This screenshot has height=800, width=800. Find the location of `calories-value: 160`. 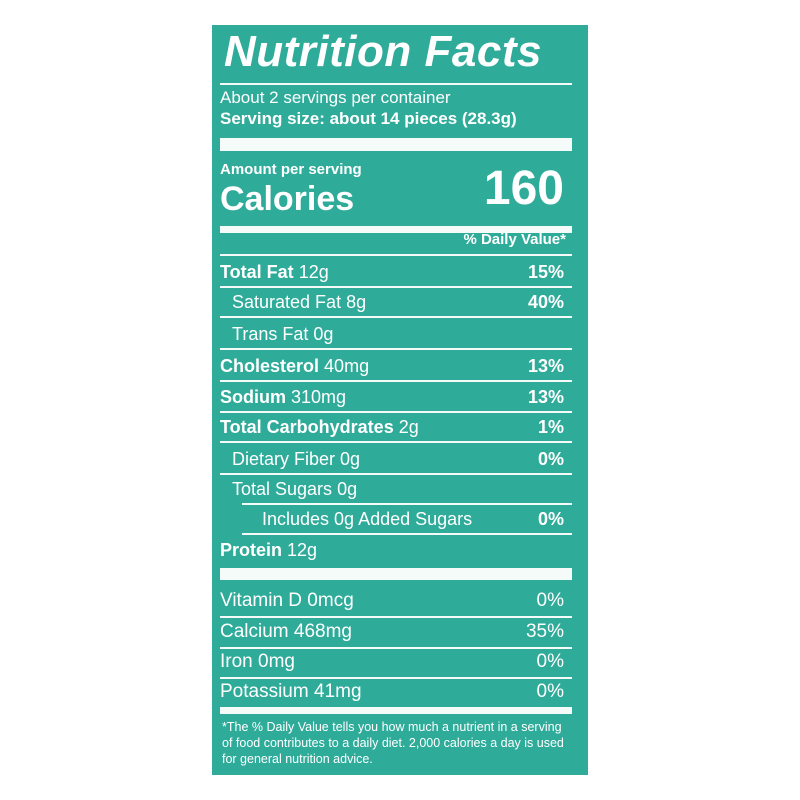

calories-value: 160 is located at coordinates (523, 188).